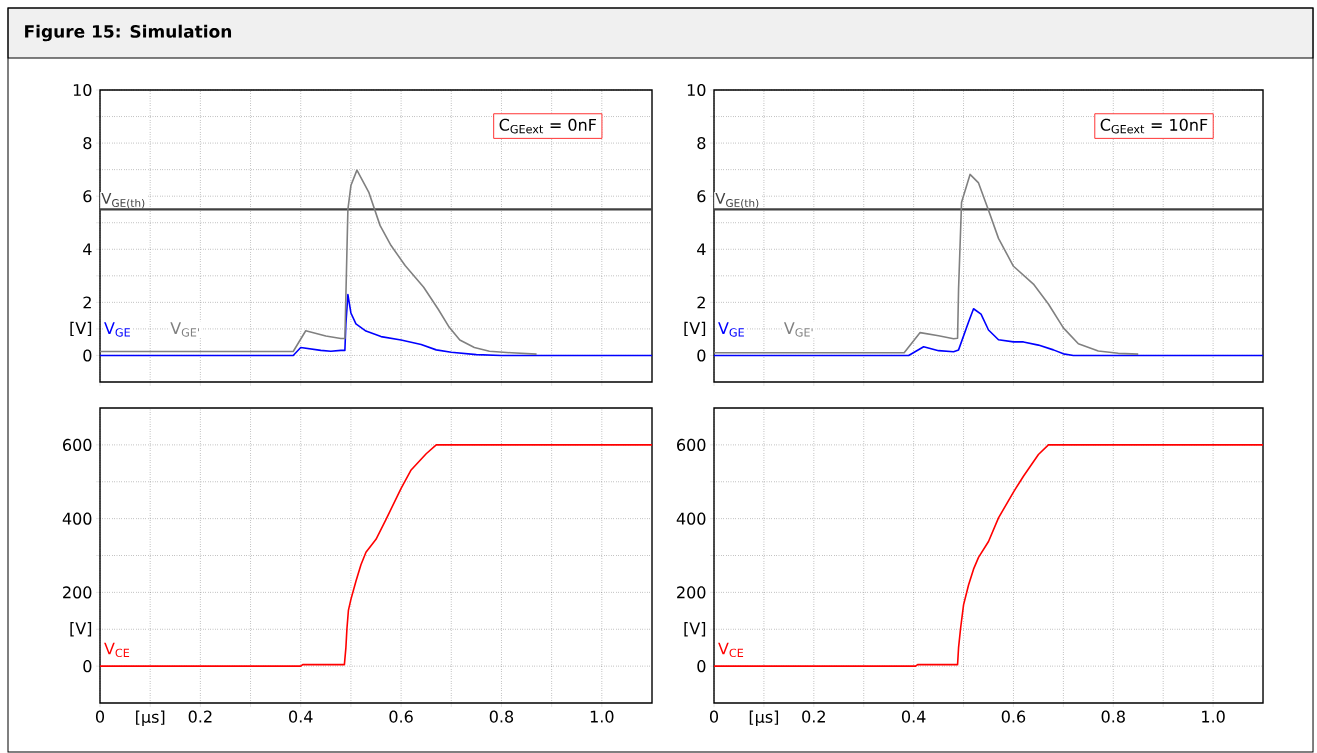 This screenshot has width=1317, height=753. Describe the element at coordinates (128, 33) in the screenshot. I see `chart-title: Figure 15: Simulation` at that location.